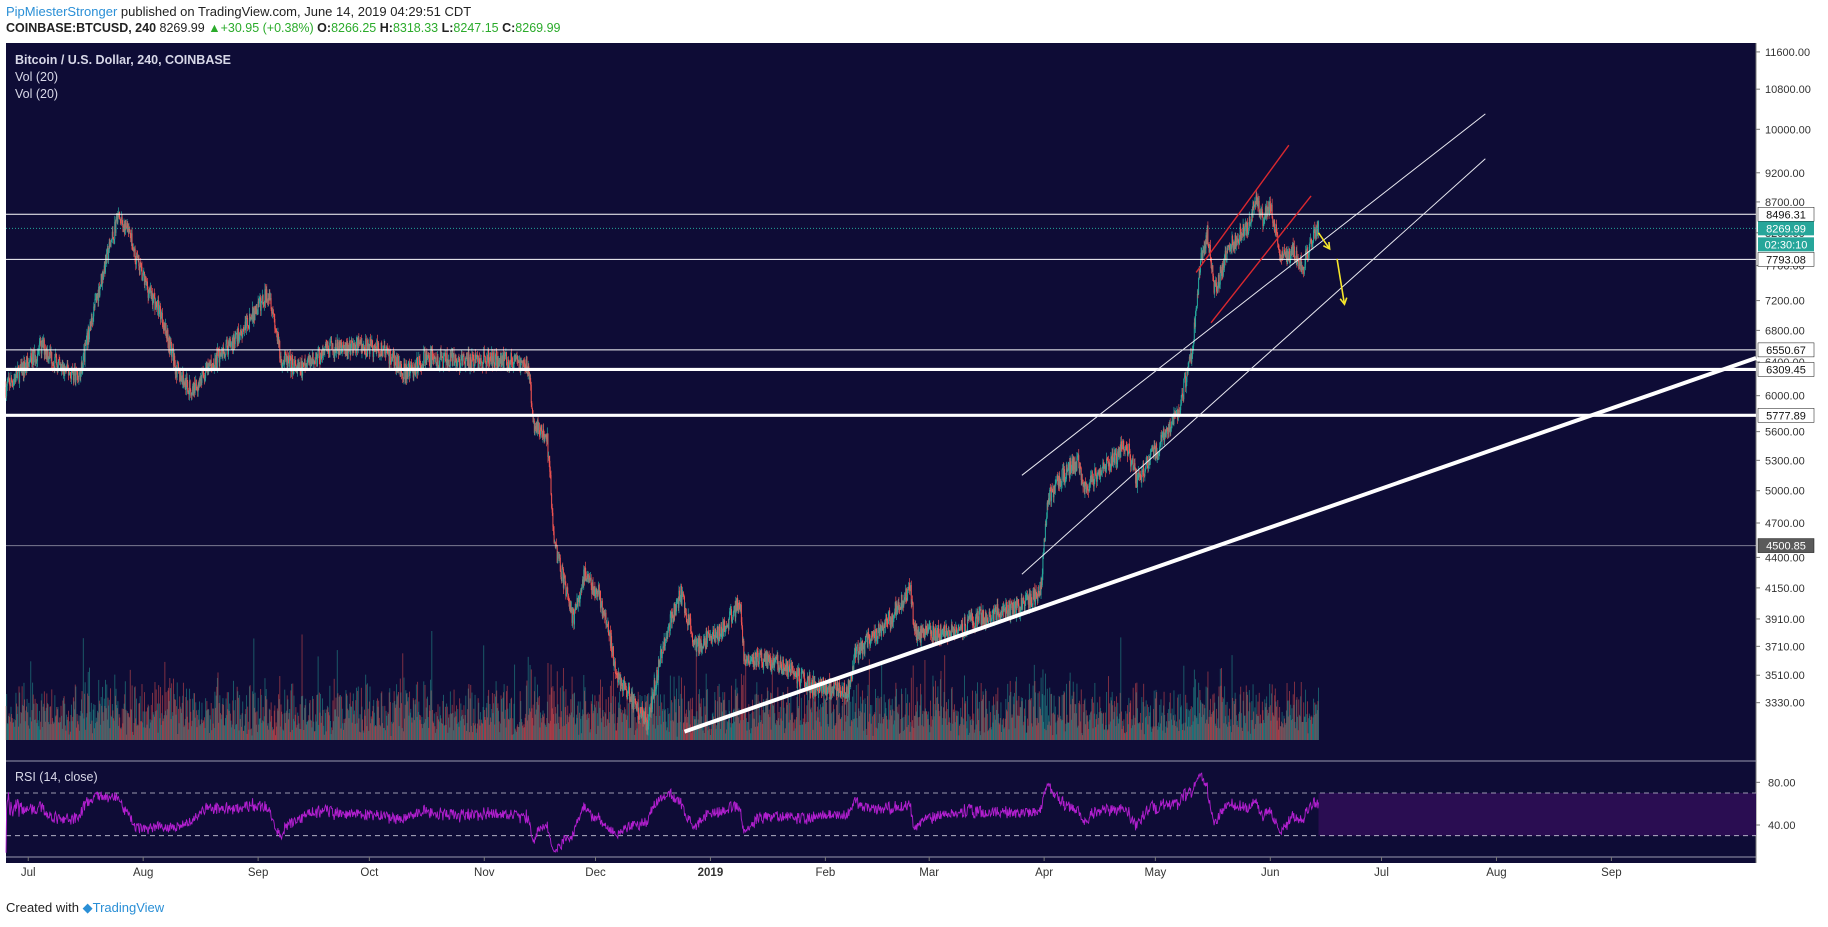  I want to click on author-link: PipMiesterStronger, so click(62, 11).